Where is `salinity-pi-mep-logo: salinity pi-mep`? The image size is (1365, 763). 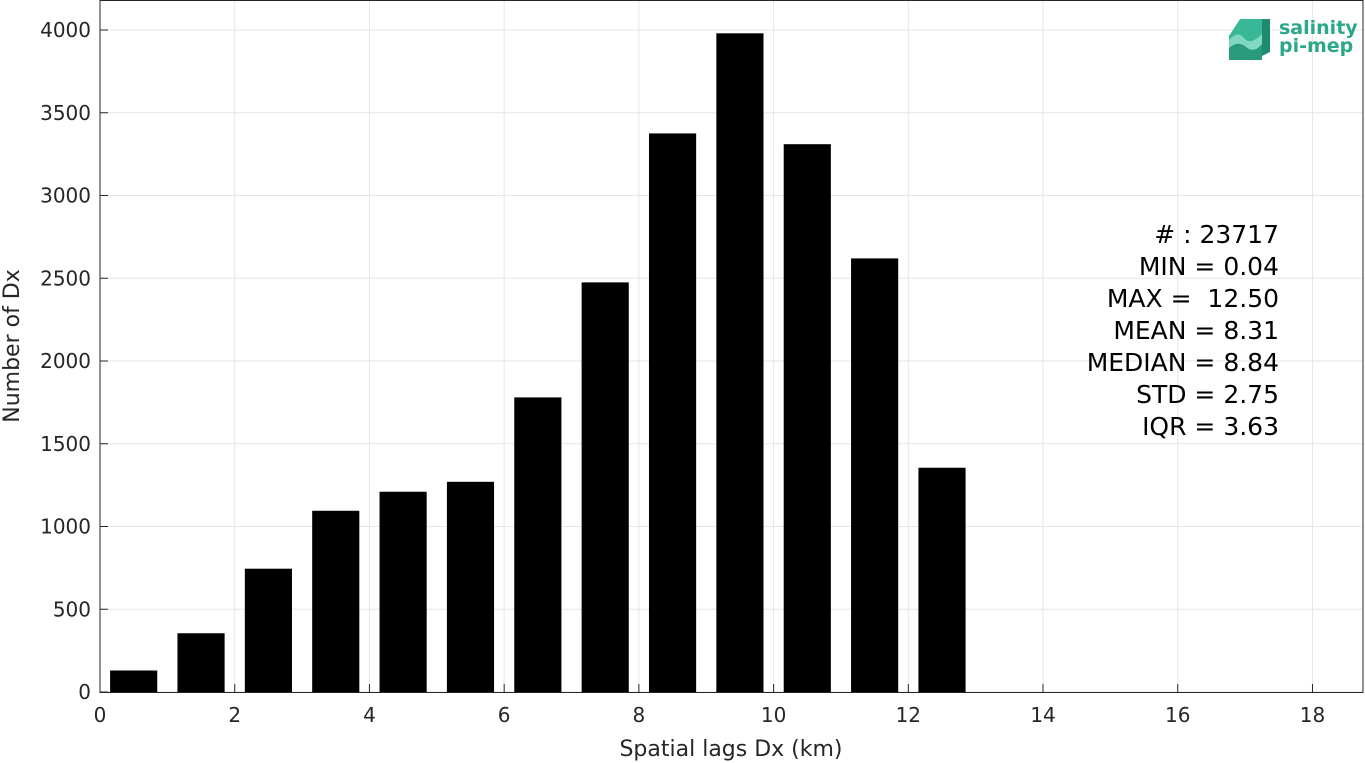
salinity-pi-mep-logo: salinity pi-mep is located at coordinates (1293, 38).